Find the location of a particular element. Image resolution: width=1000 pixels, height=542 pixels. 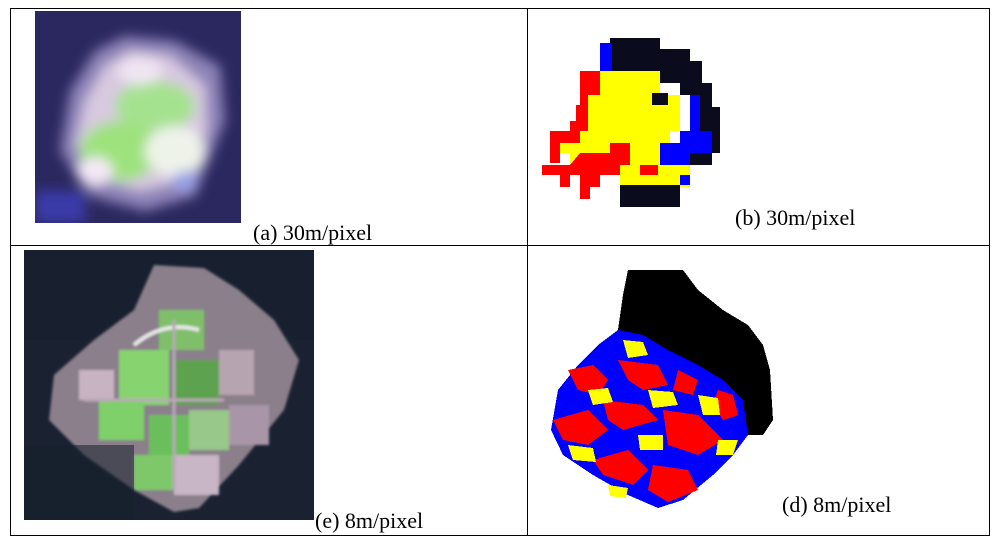

caption-d: (d) 8m/pixel is located at coordinates (837, 504).